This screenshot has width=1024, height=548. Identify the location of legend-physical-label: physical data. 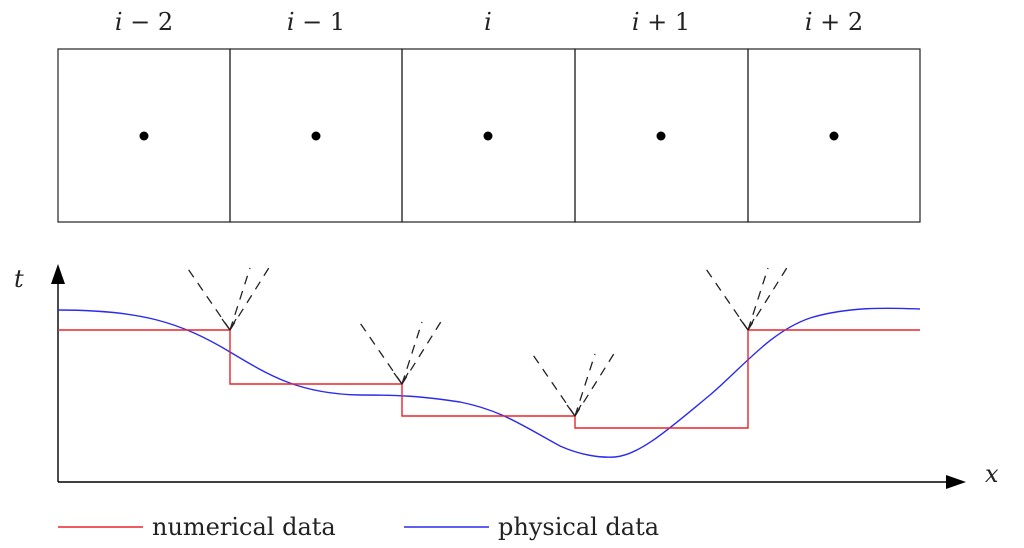
(578, 527).